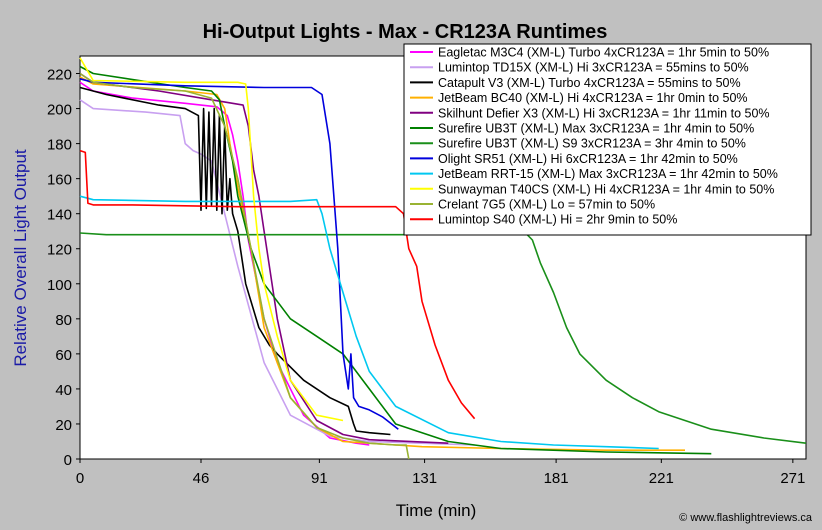 The height and width of the screenshot is (530, 822). I want to click on legend-entry: Crelant 7G5 (XM-L) Lo = 57min to 50%, so click(546, 205).